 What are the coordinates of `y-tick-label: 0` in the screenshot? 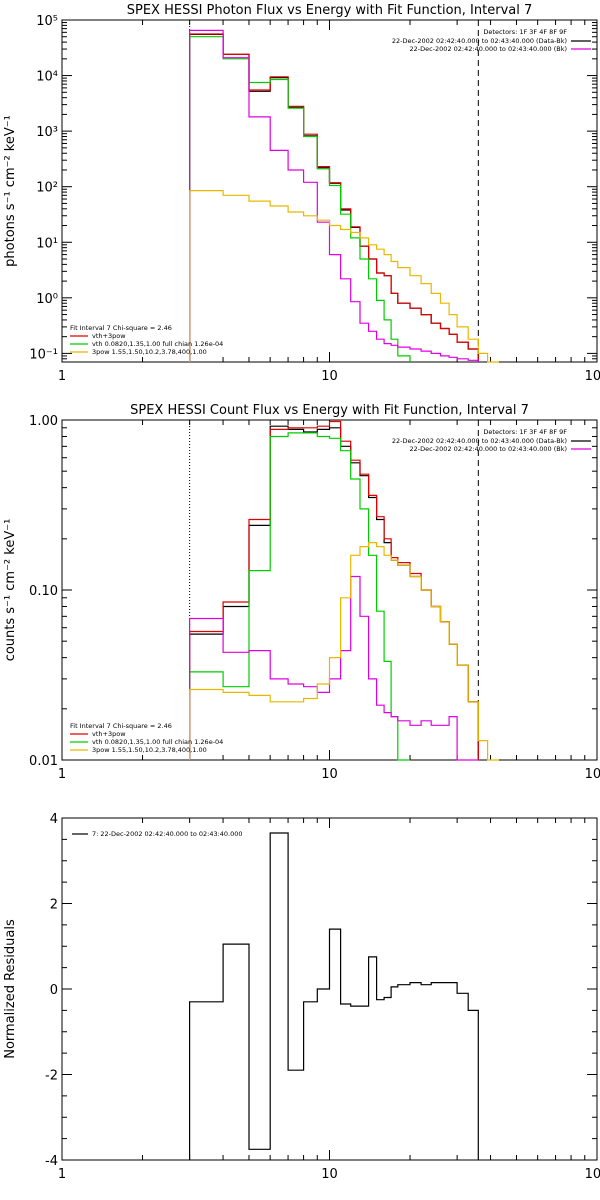 It's located at (54, 990).